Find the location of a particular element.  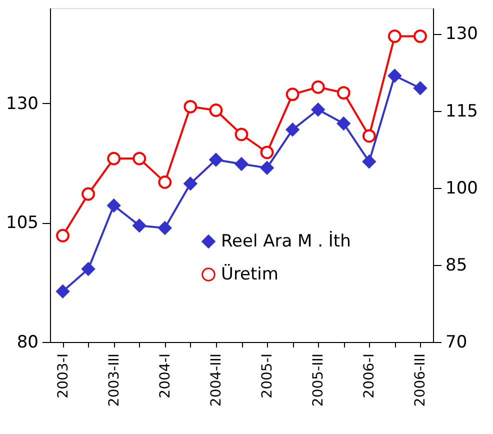

x-tick-label: 2004-I is located at coordinates (165, 376).